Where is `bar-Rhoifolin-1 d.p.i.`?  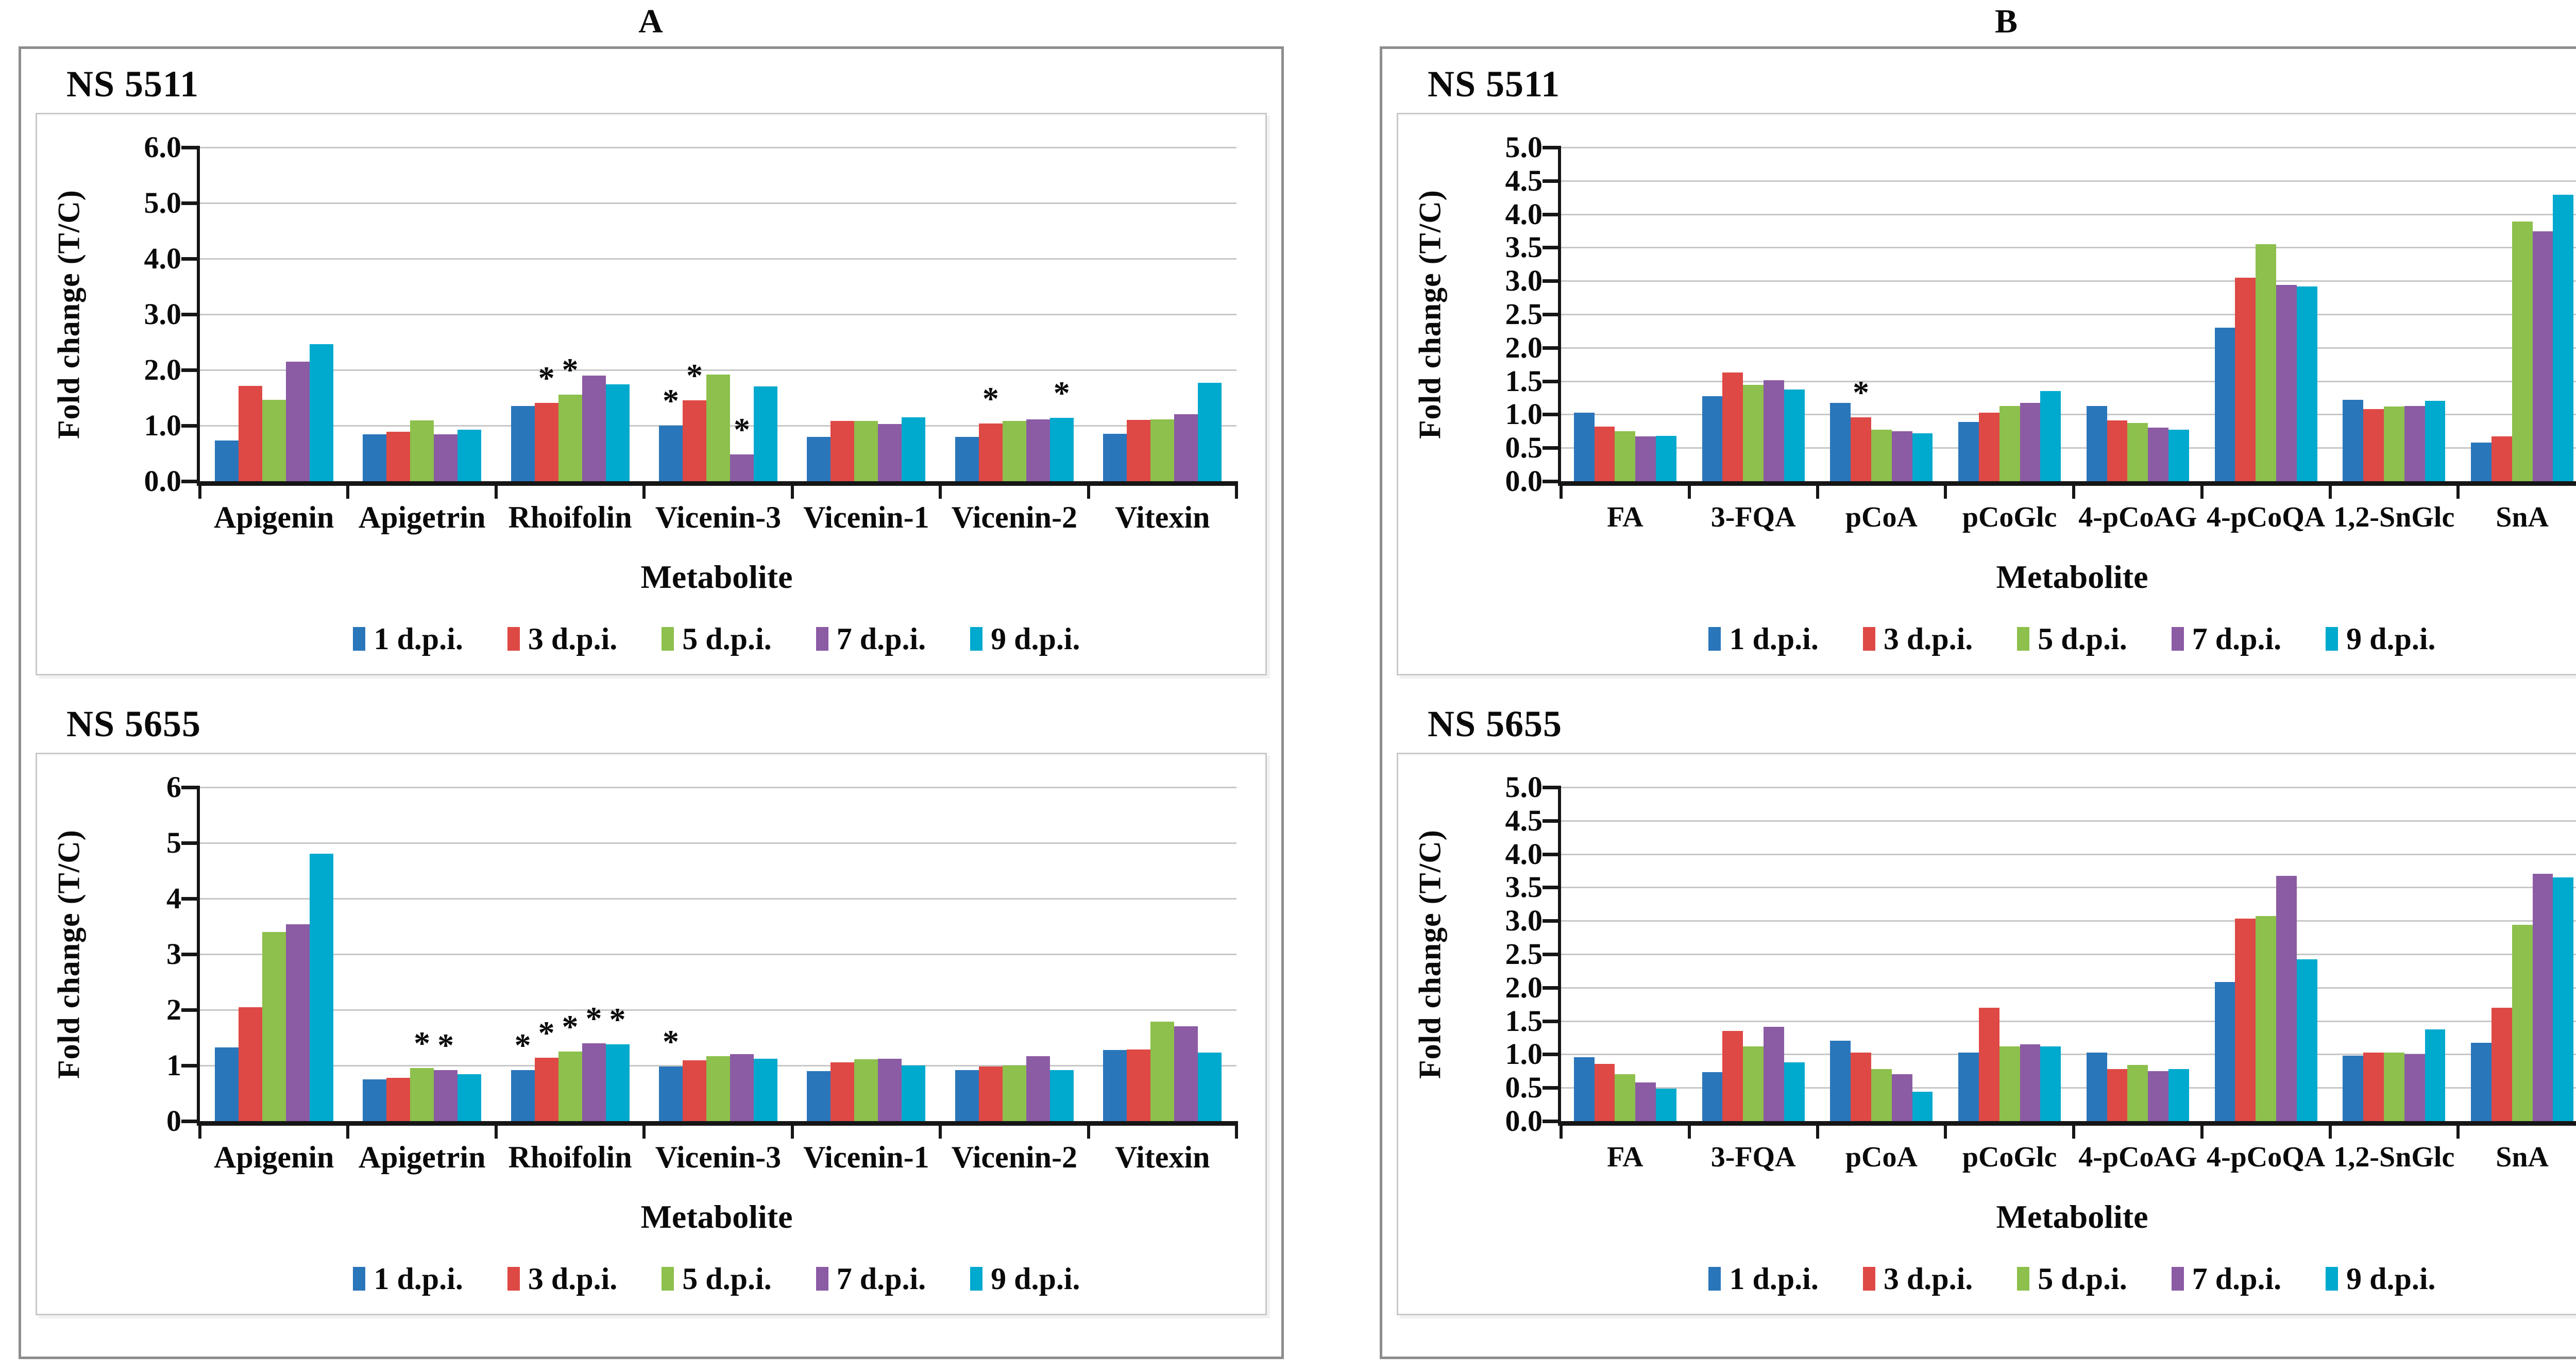
bar-Rhoifolin-1 d.p.i. is located at coordinates (523, 443).